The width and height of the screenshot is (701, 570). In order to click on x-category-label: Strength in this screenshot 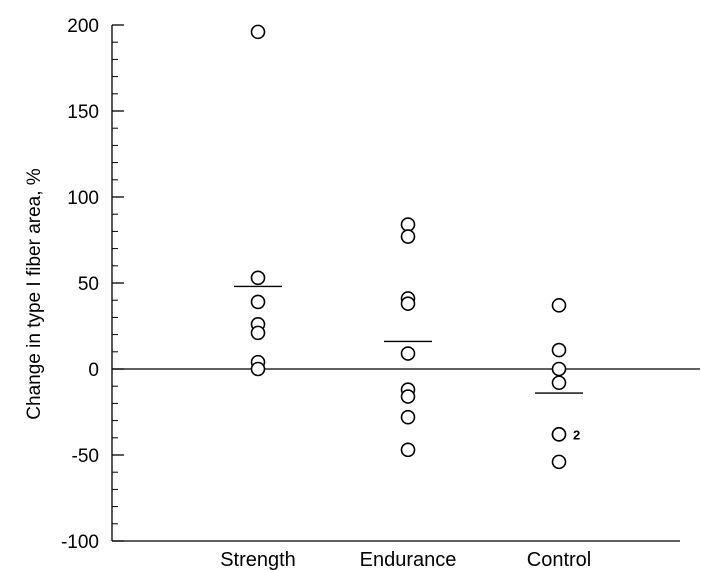, I will do `click(258, 559)`.